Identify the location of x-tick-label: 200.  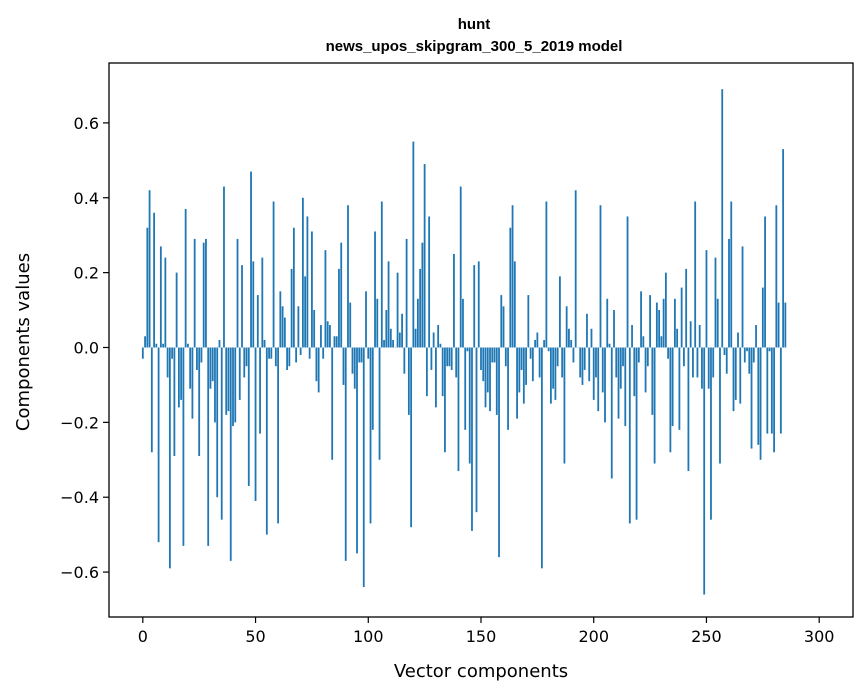
(593, 636).